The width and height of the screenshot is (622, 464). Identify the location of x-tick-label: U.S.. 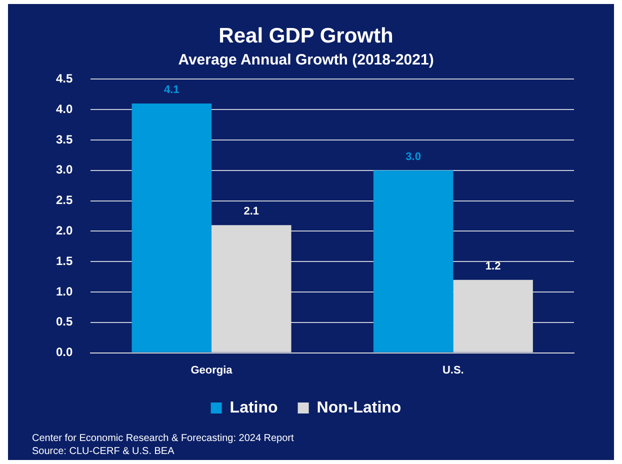
(453, 370).